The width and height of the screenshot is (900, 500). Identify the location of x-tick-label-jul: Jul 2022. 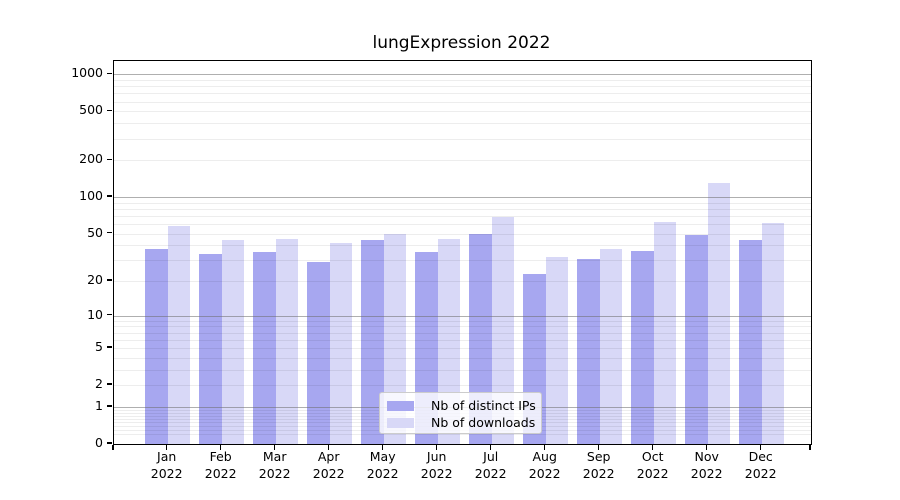
(490, 465).